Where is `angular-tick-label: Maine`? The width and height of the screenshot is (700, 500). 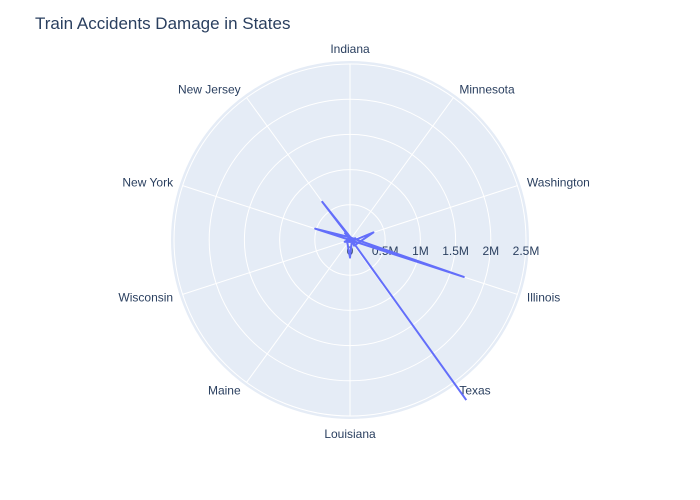 angular-tick-label: Maine is located at coordinates (224, 390).